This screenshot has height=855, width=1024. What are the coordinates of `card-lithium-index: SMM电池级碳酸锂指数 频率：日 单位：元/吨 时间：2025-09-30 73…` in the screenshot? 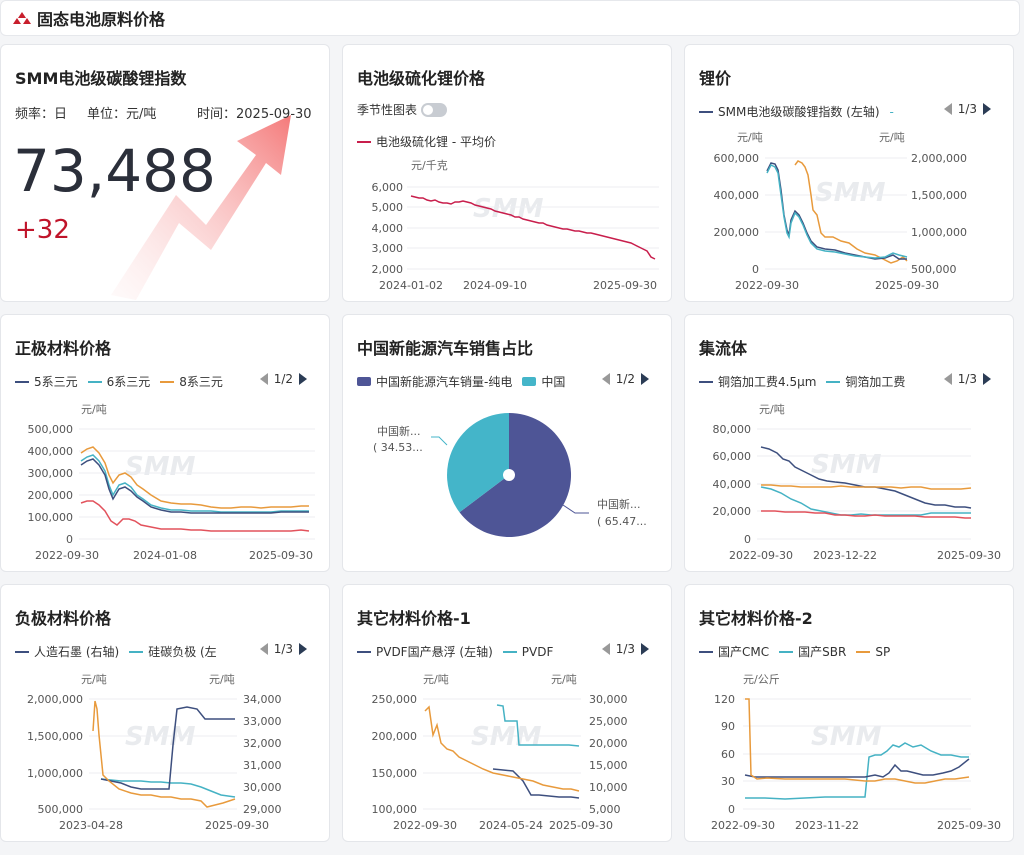 It's located at (165, 173).